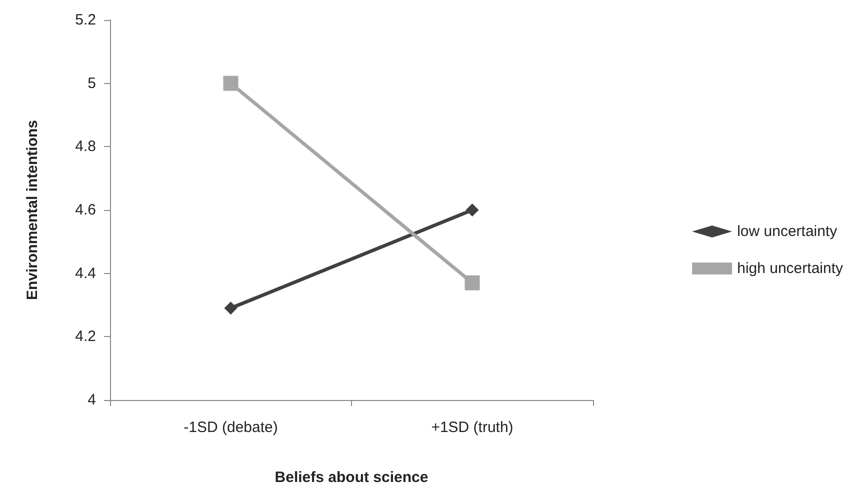 Image resolution: width=858 pixels, height=500 pixels. What do you see at coordinates (787, 231) in the screenshot?
I see `legend-label: low uncertainty` at bounding box center [787, 231].